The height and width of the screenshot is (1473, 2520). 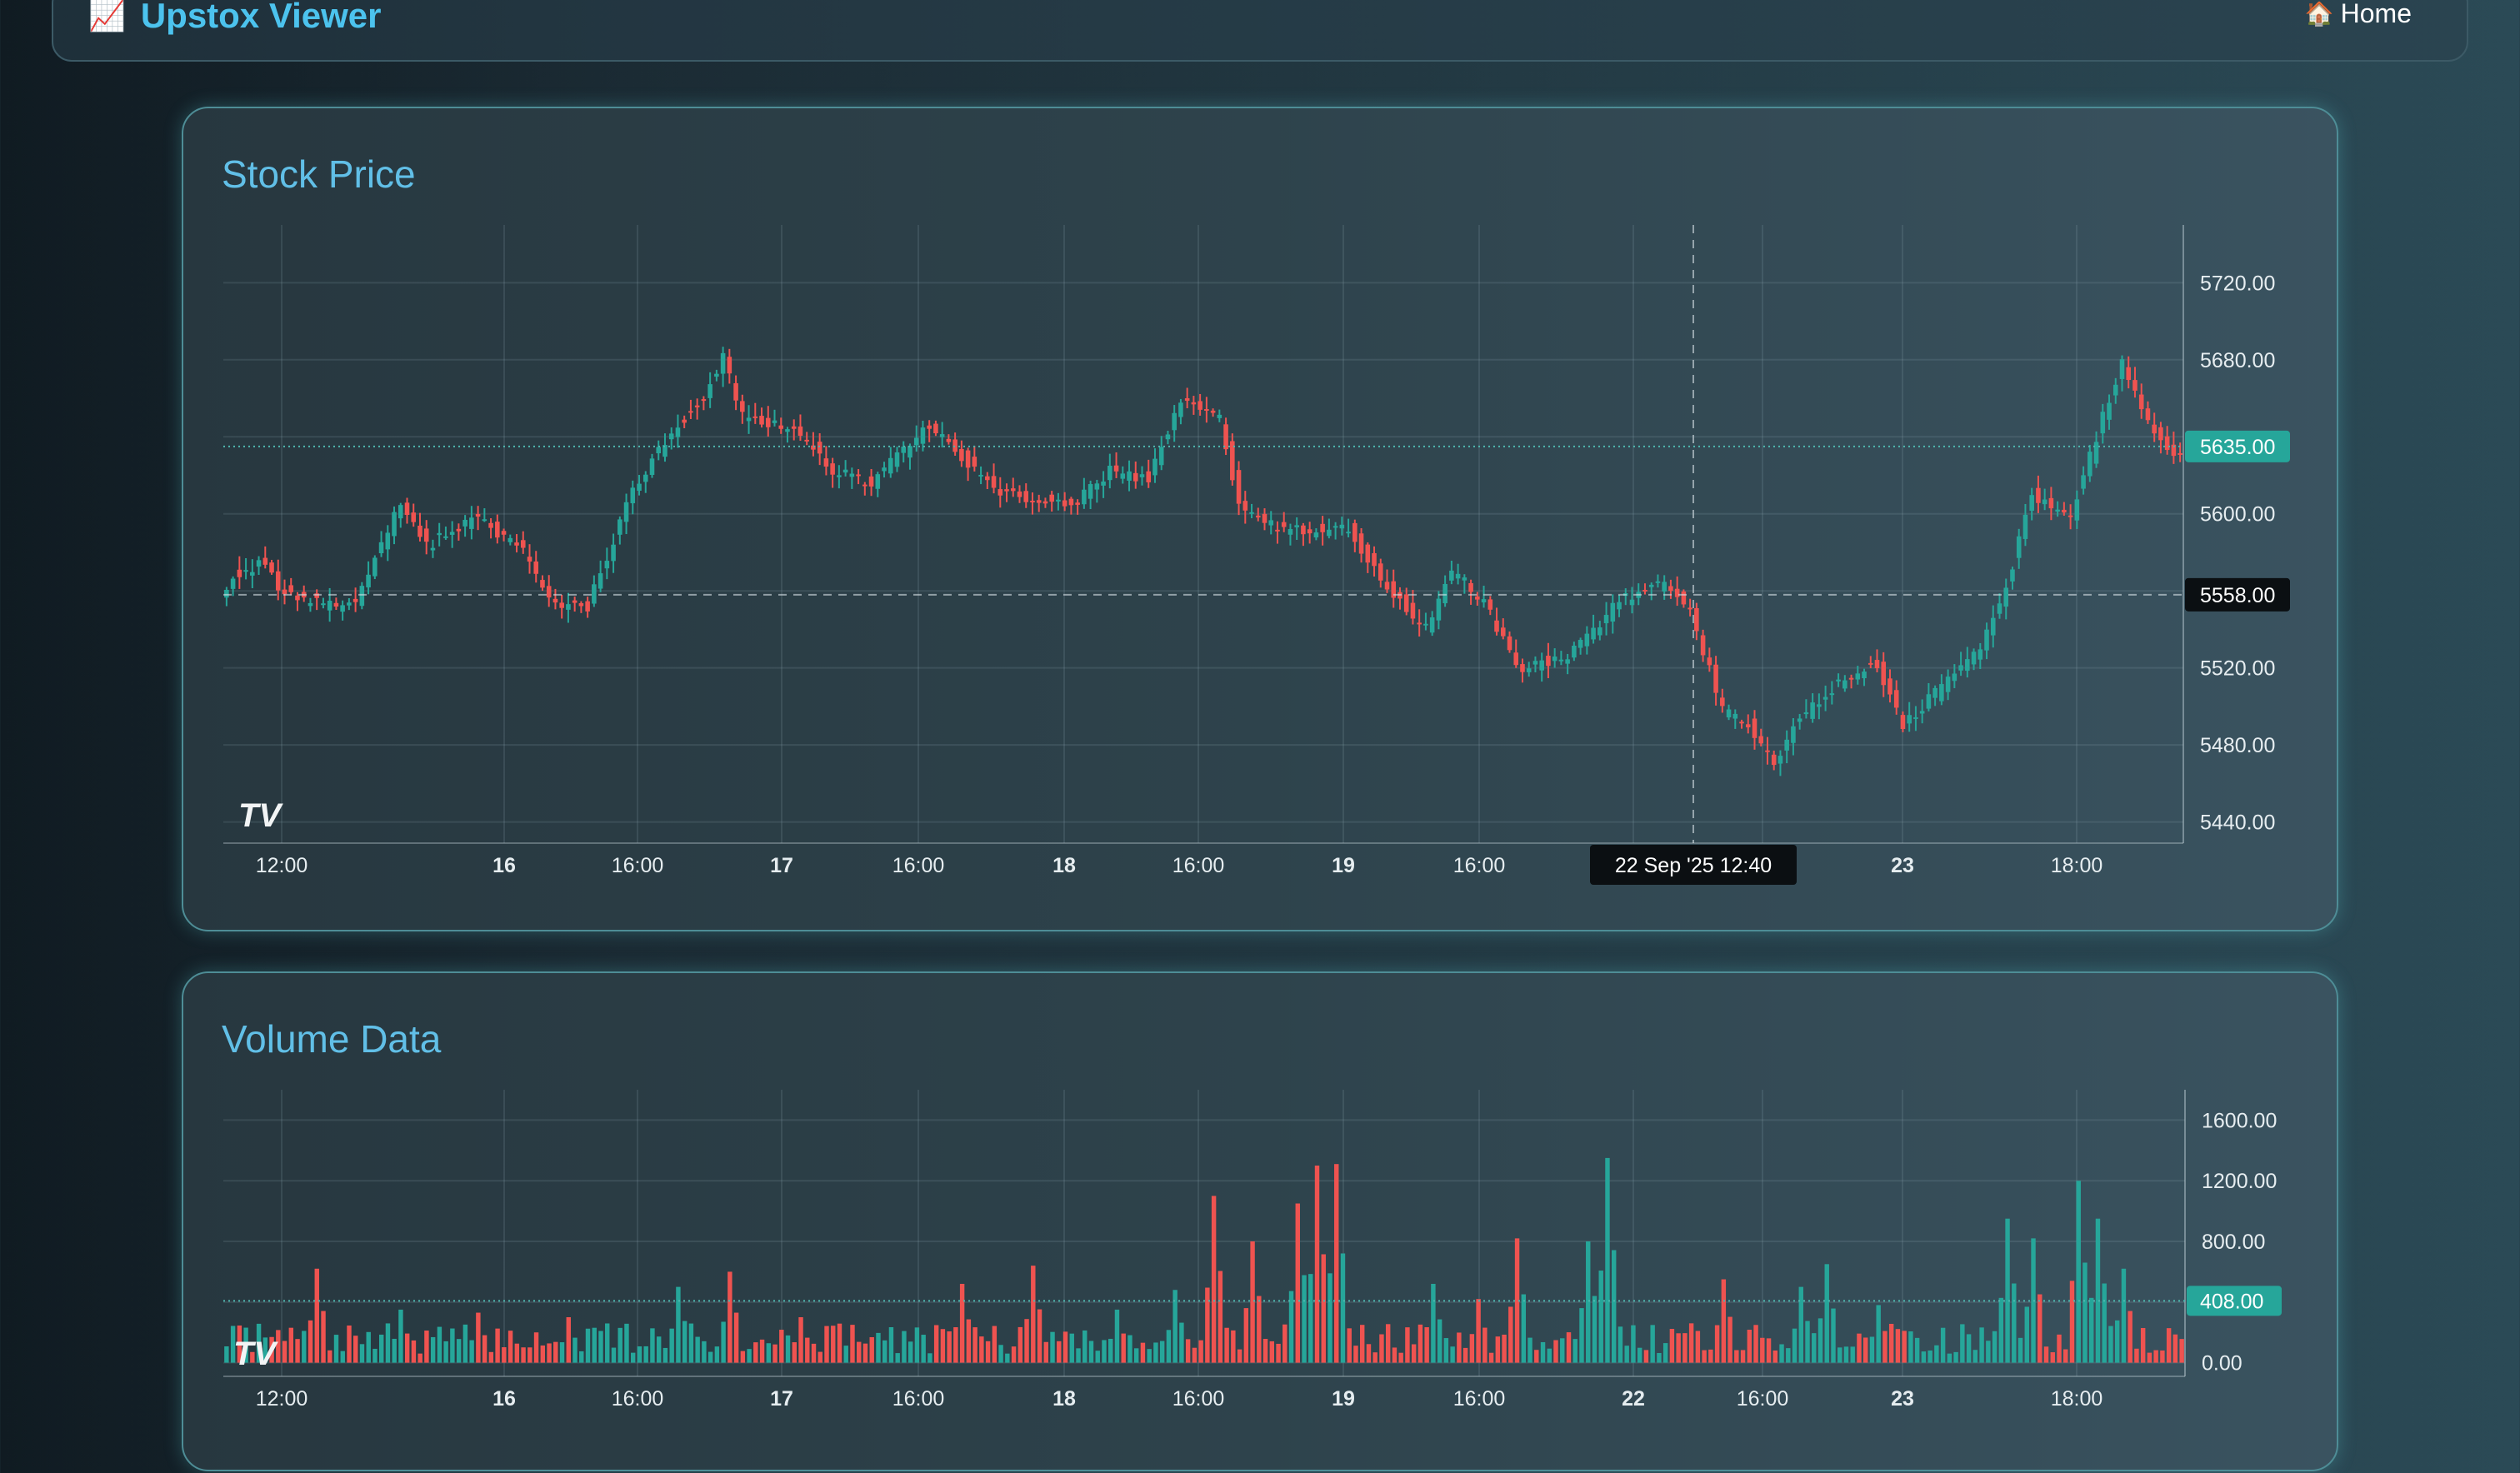 What do you see at coordinates (1633, 1399) in the screenshot?
I see `volume-x-tick-label: 22` at bounding box center [1633, 1399].